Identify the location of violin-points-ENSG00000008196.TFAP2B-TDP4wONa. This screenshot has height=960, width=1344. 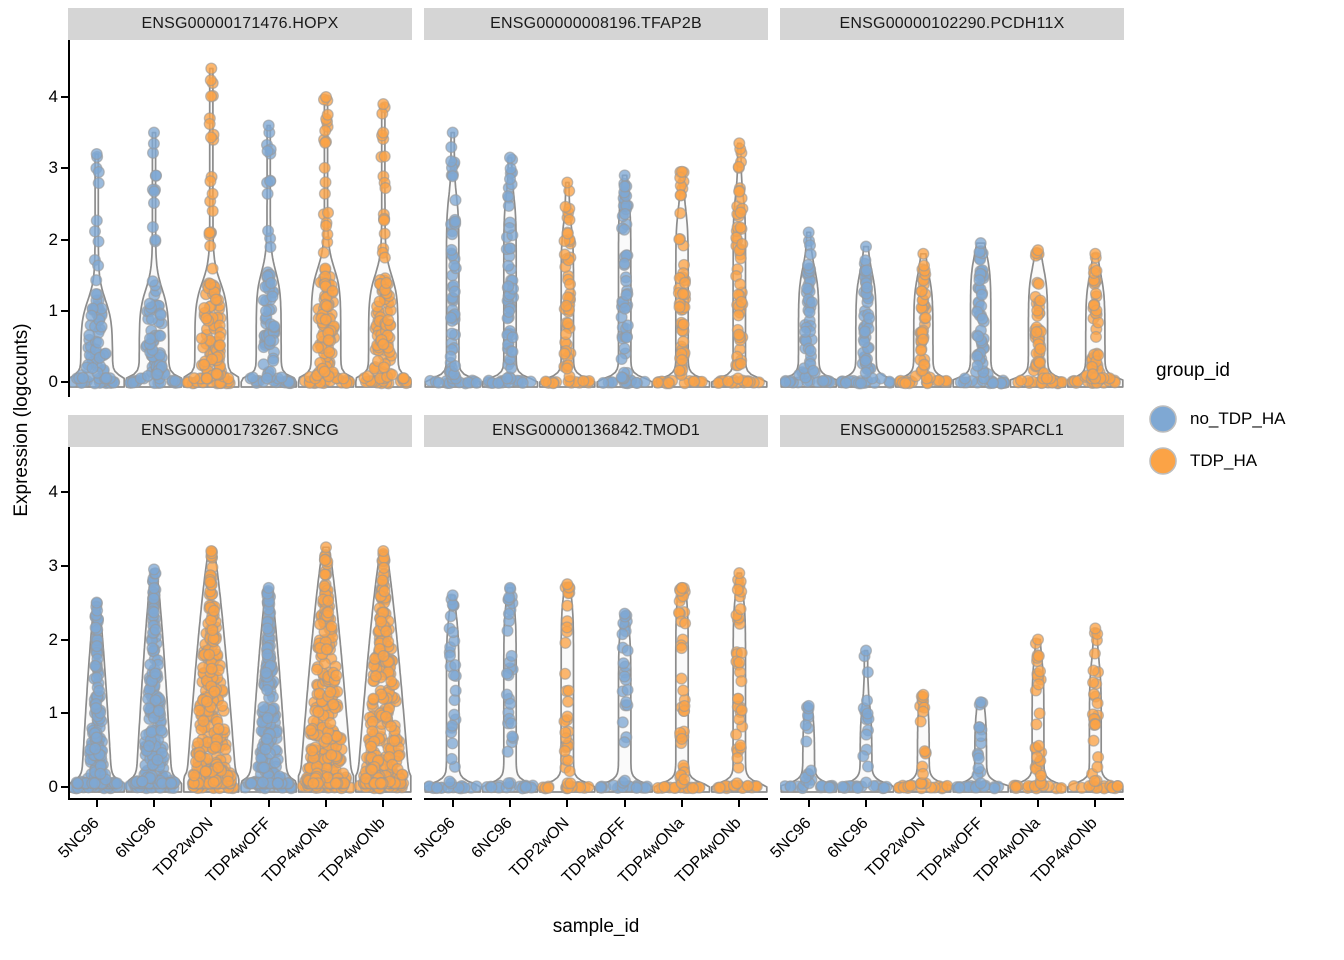
(679, 277).